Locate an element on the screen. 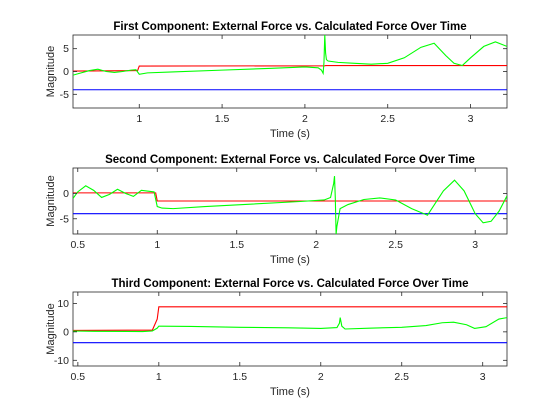 The width and height of the screenshot is (560, 420). chart-2-xtick-label: 1 is located at coordinates (157, 245).